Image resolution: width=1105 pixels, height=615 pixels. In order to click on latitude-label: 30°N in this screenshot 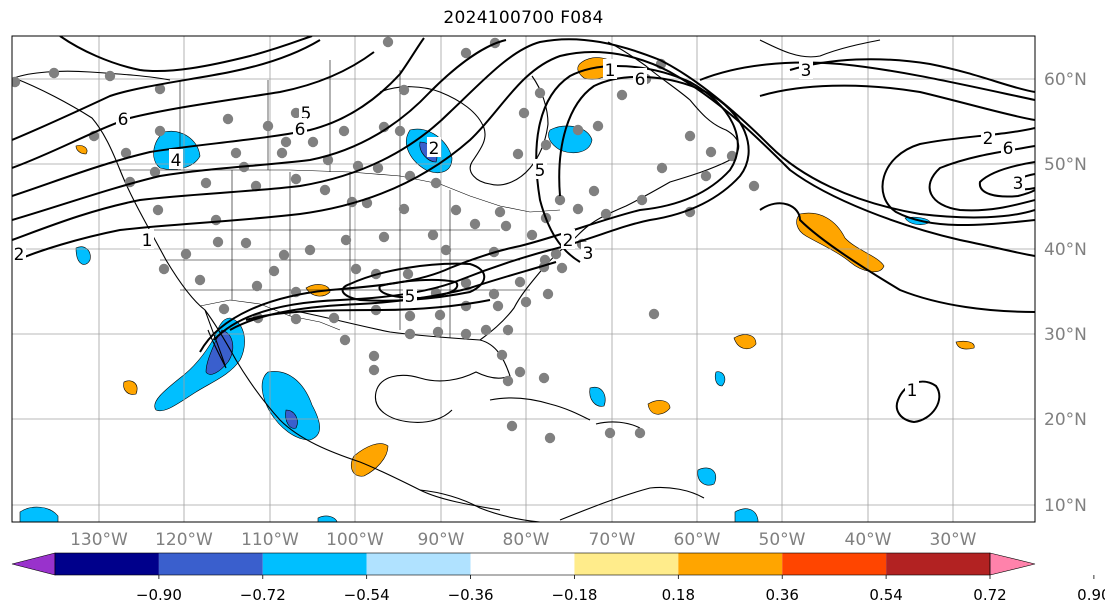, I will do `click(1065, 335)`.